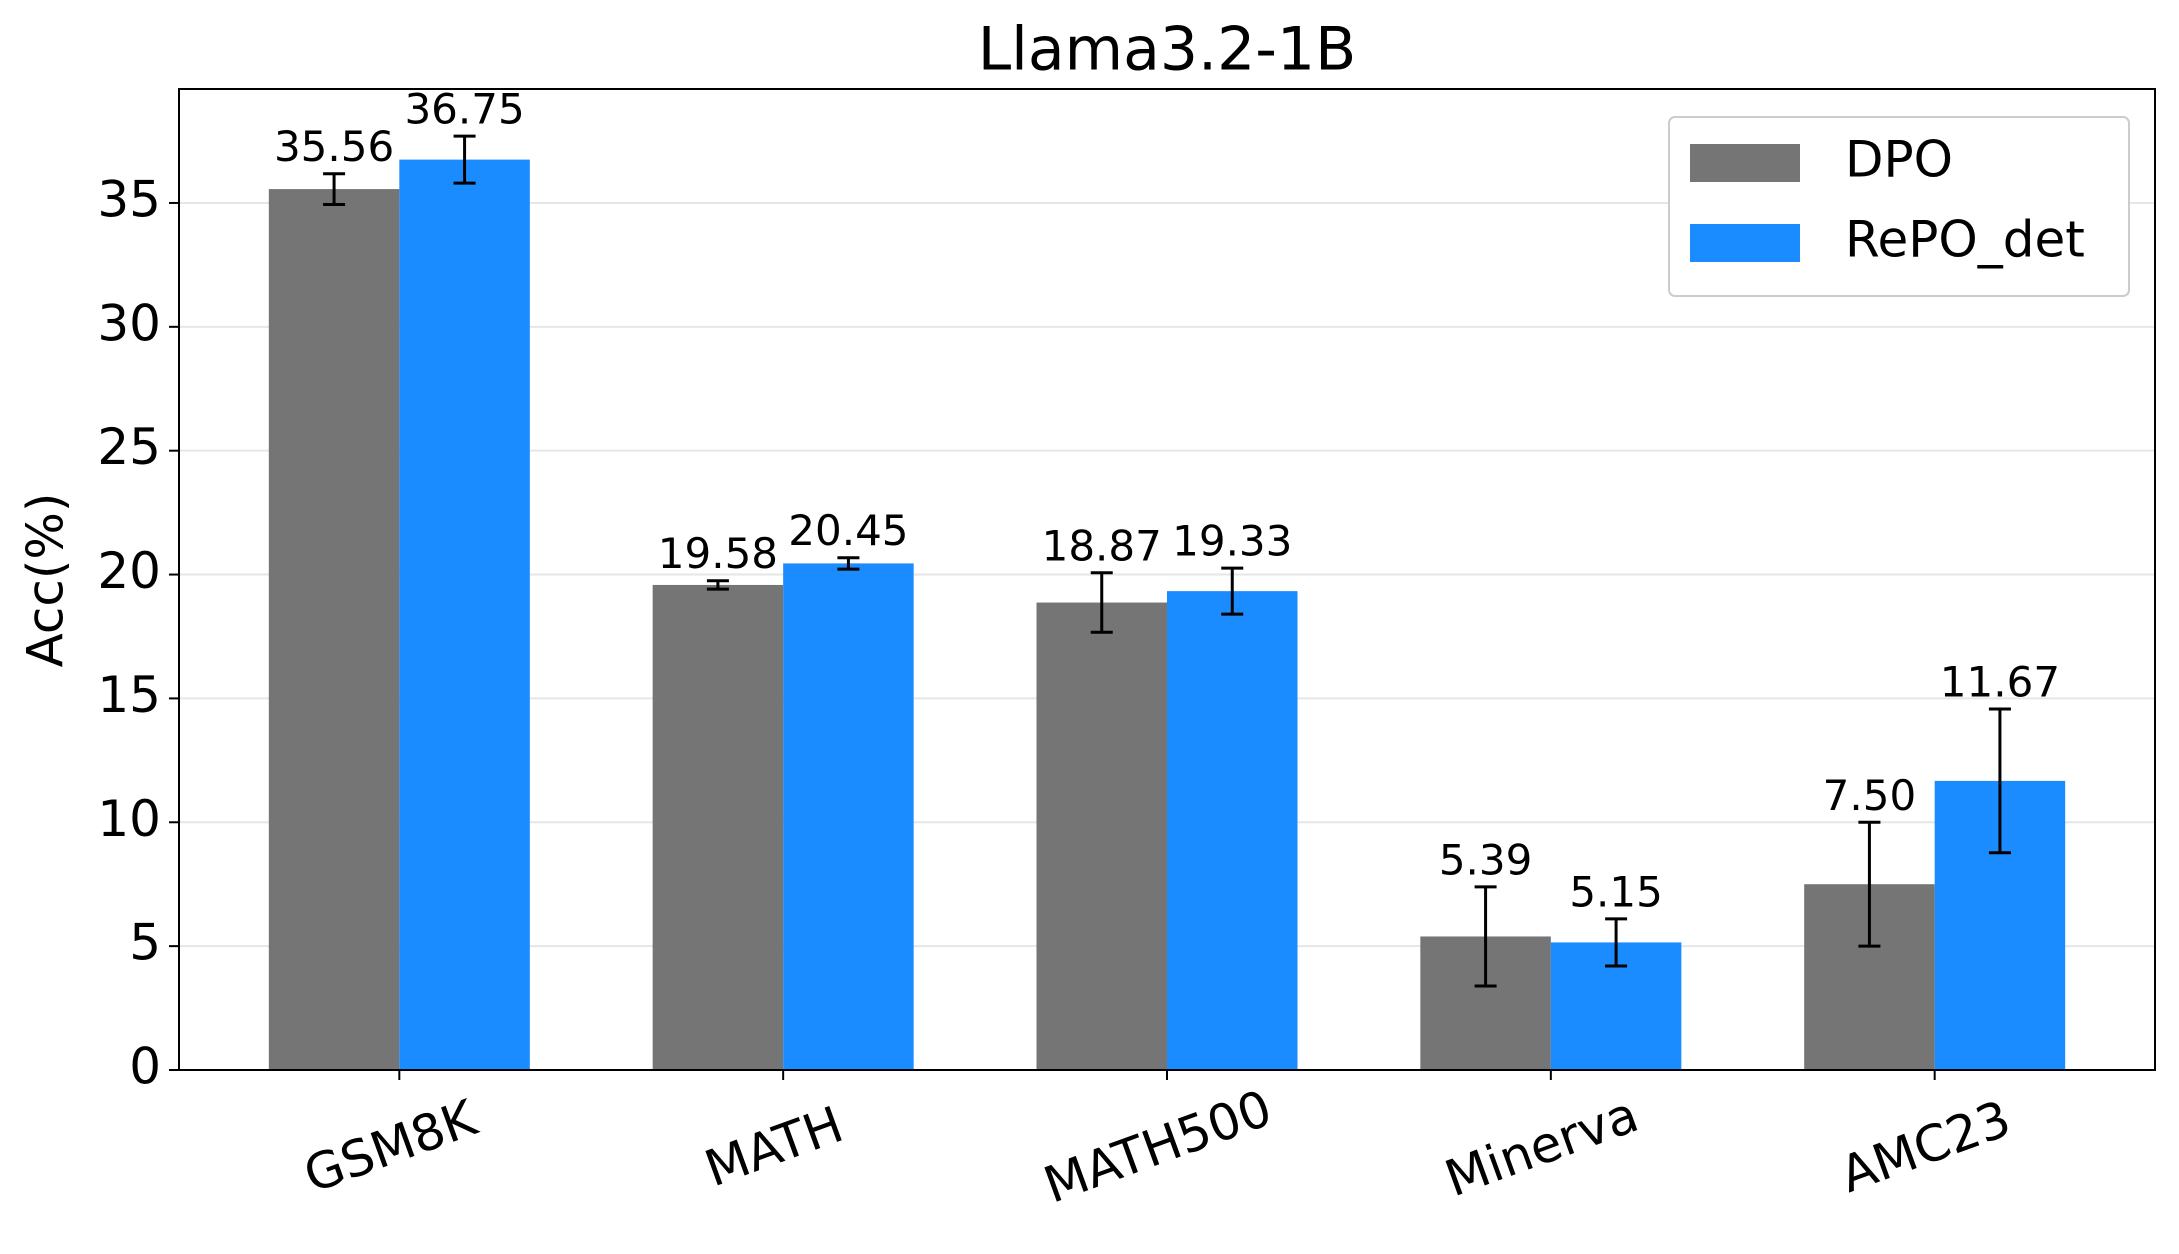  I want to click on y-tick-label: 15, so click(129, 695).